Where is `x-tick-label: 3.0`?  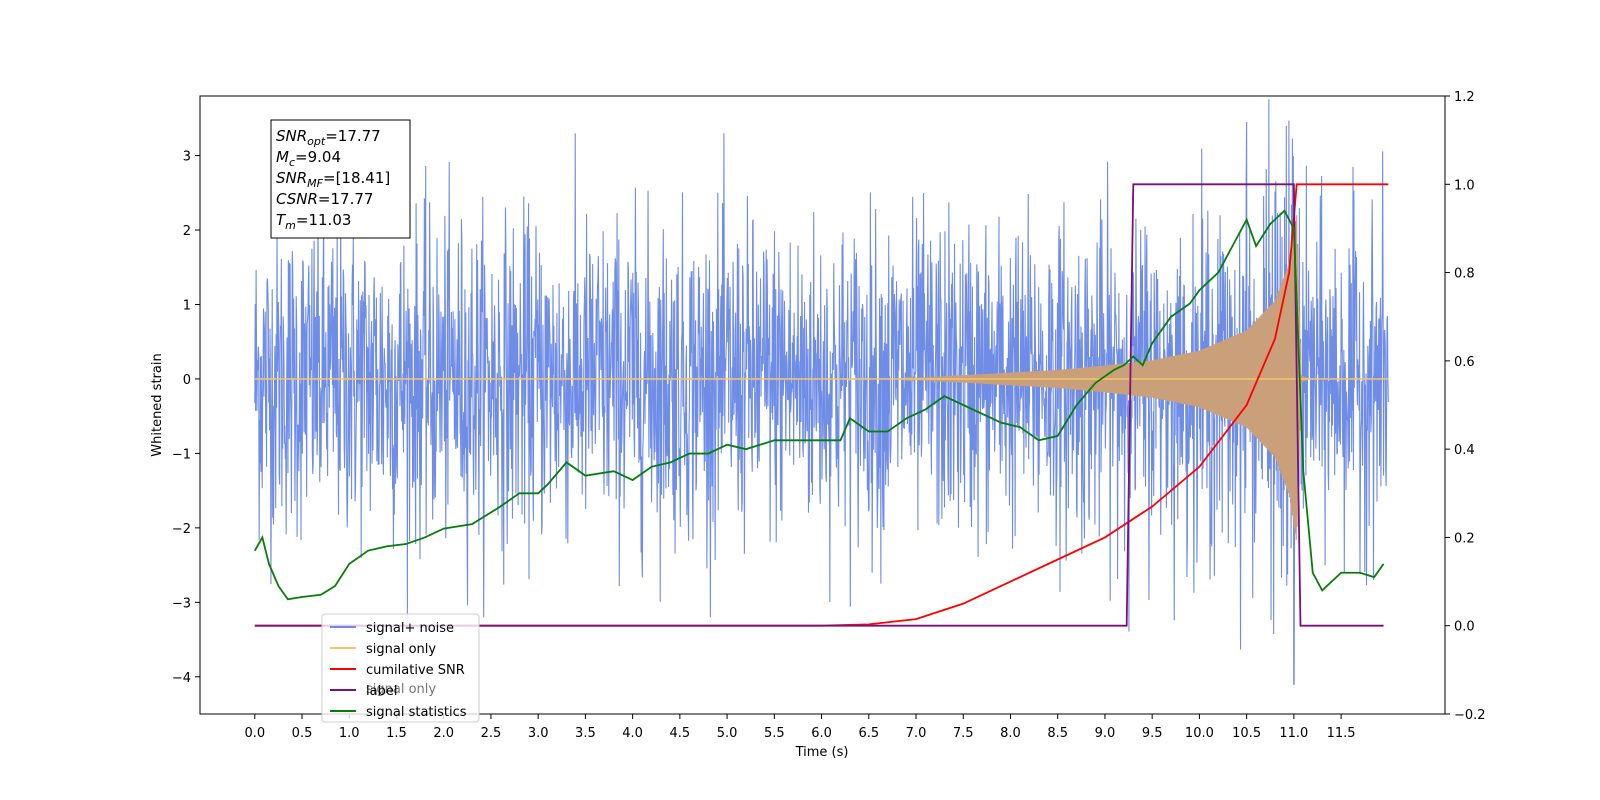
x-tick-label: 3.0 is located at coordinates (538, 733).